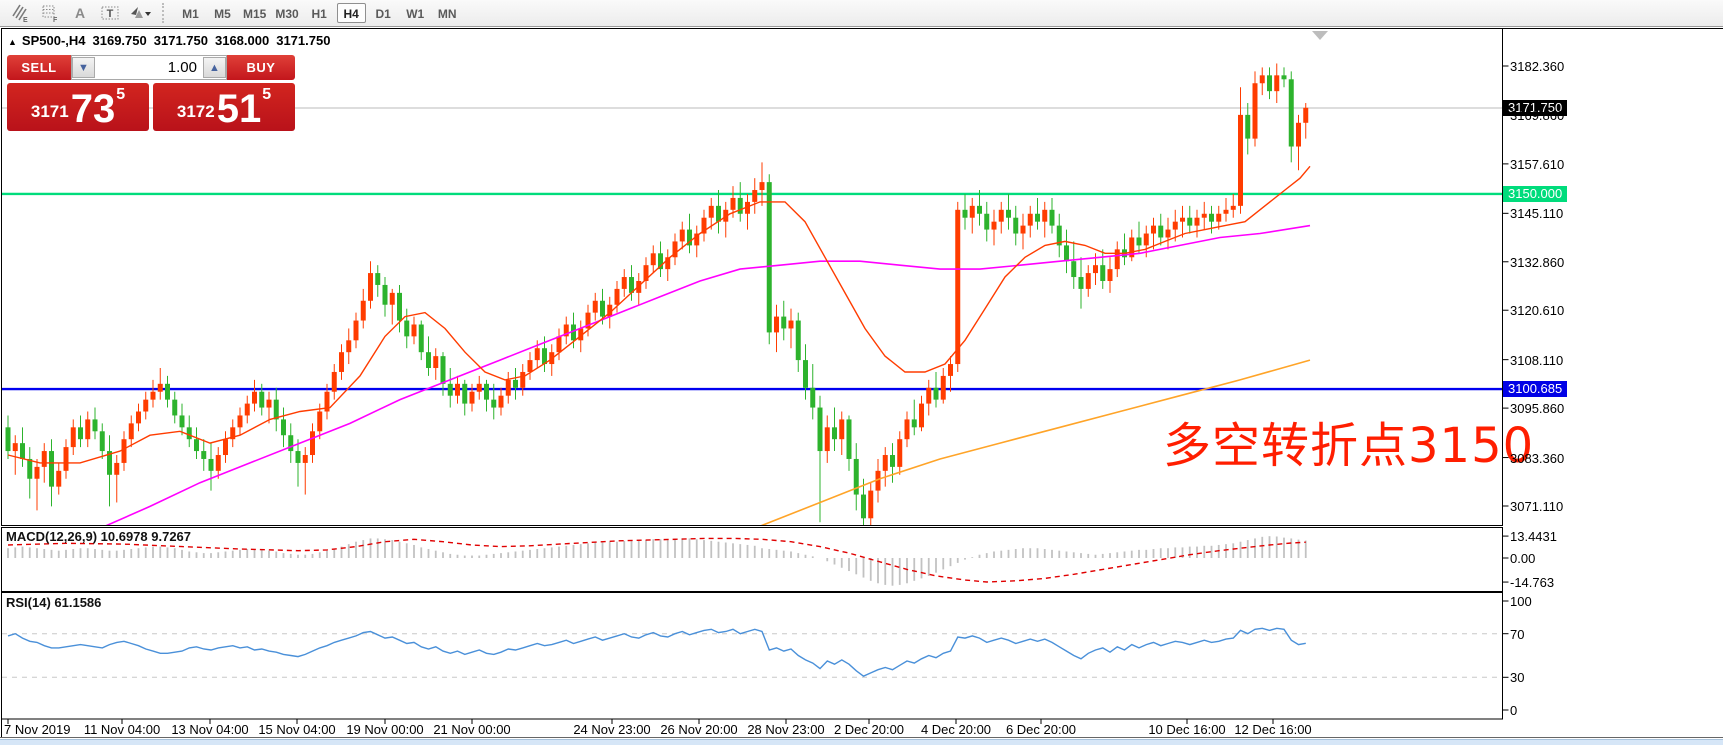  I want to click on grid-f-icon: F, so click(49, 13).